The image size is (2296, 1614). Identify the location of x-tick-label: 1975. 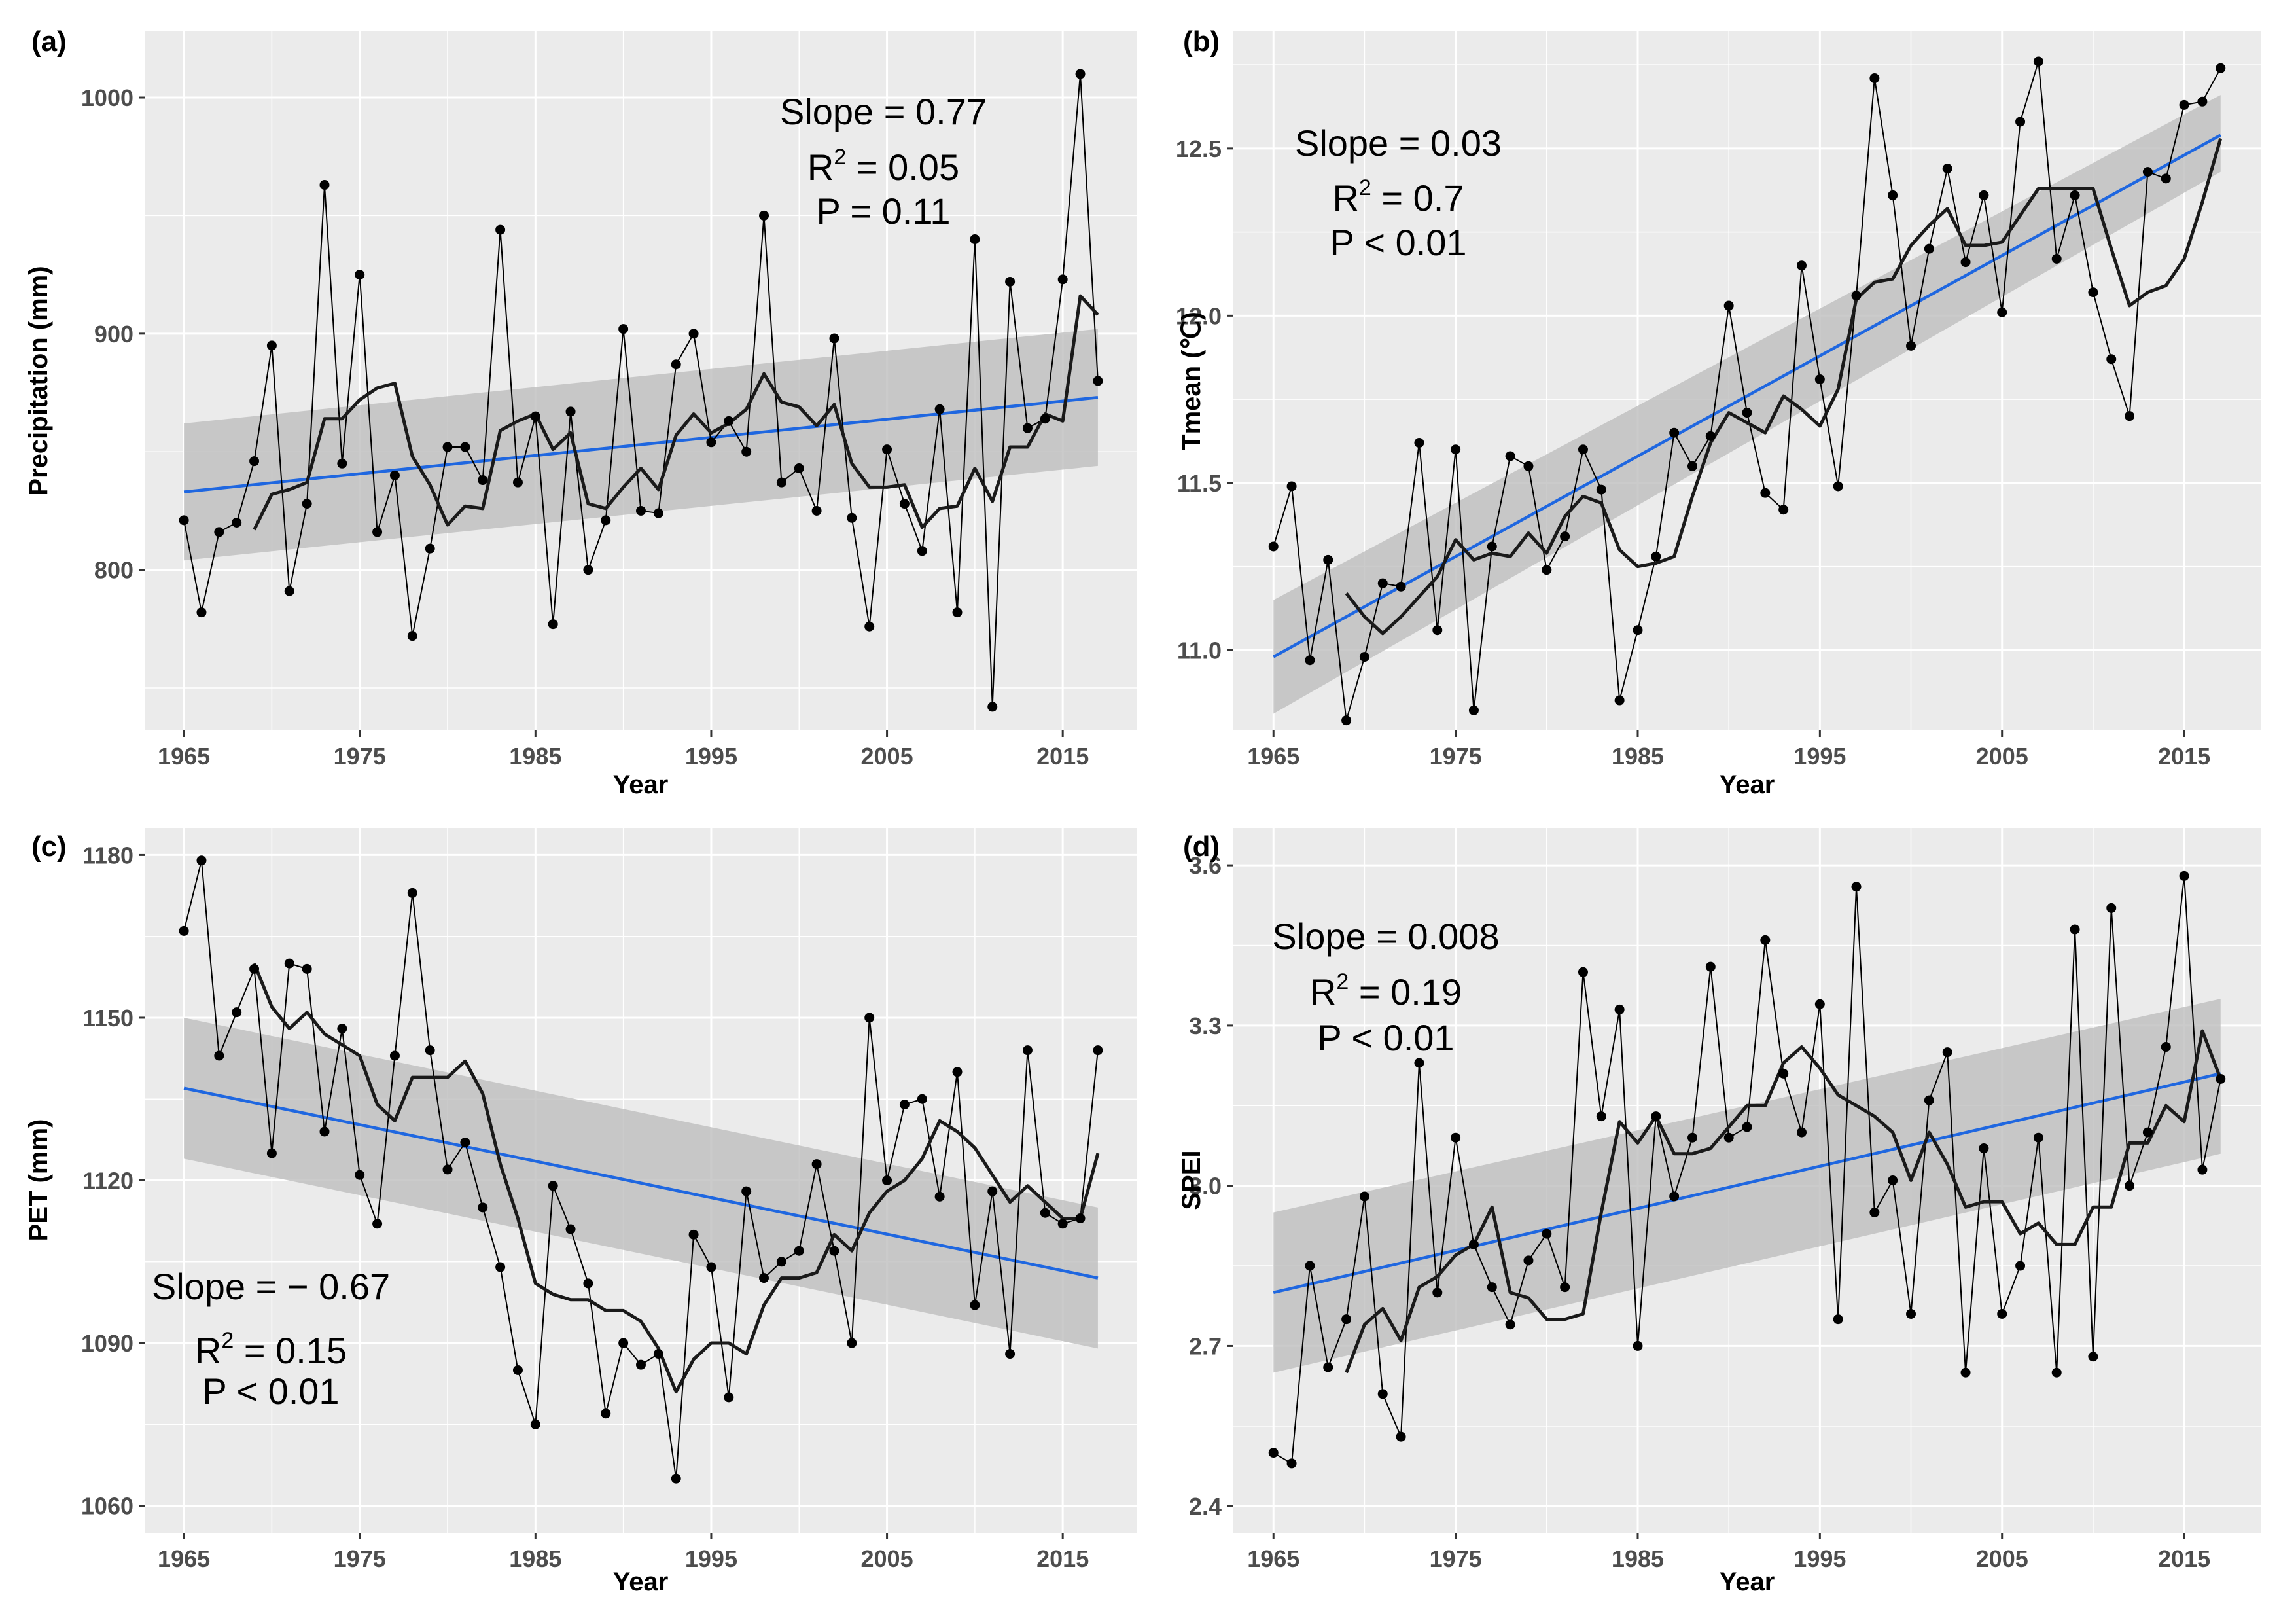
(360, 756).